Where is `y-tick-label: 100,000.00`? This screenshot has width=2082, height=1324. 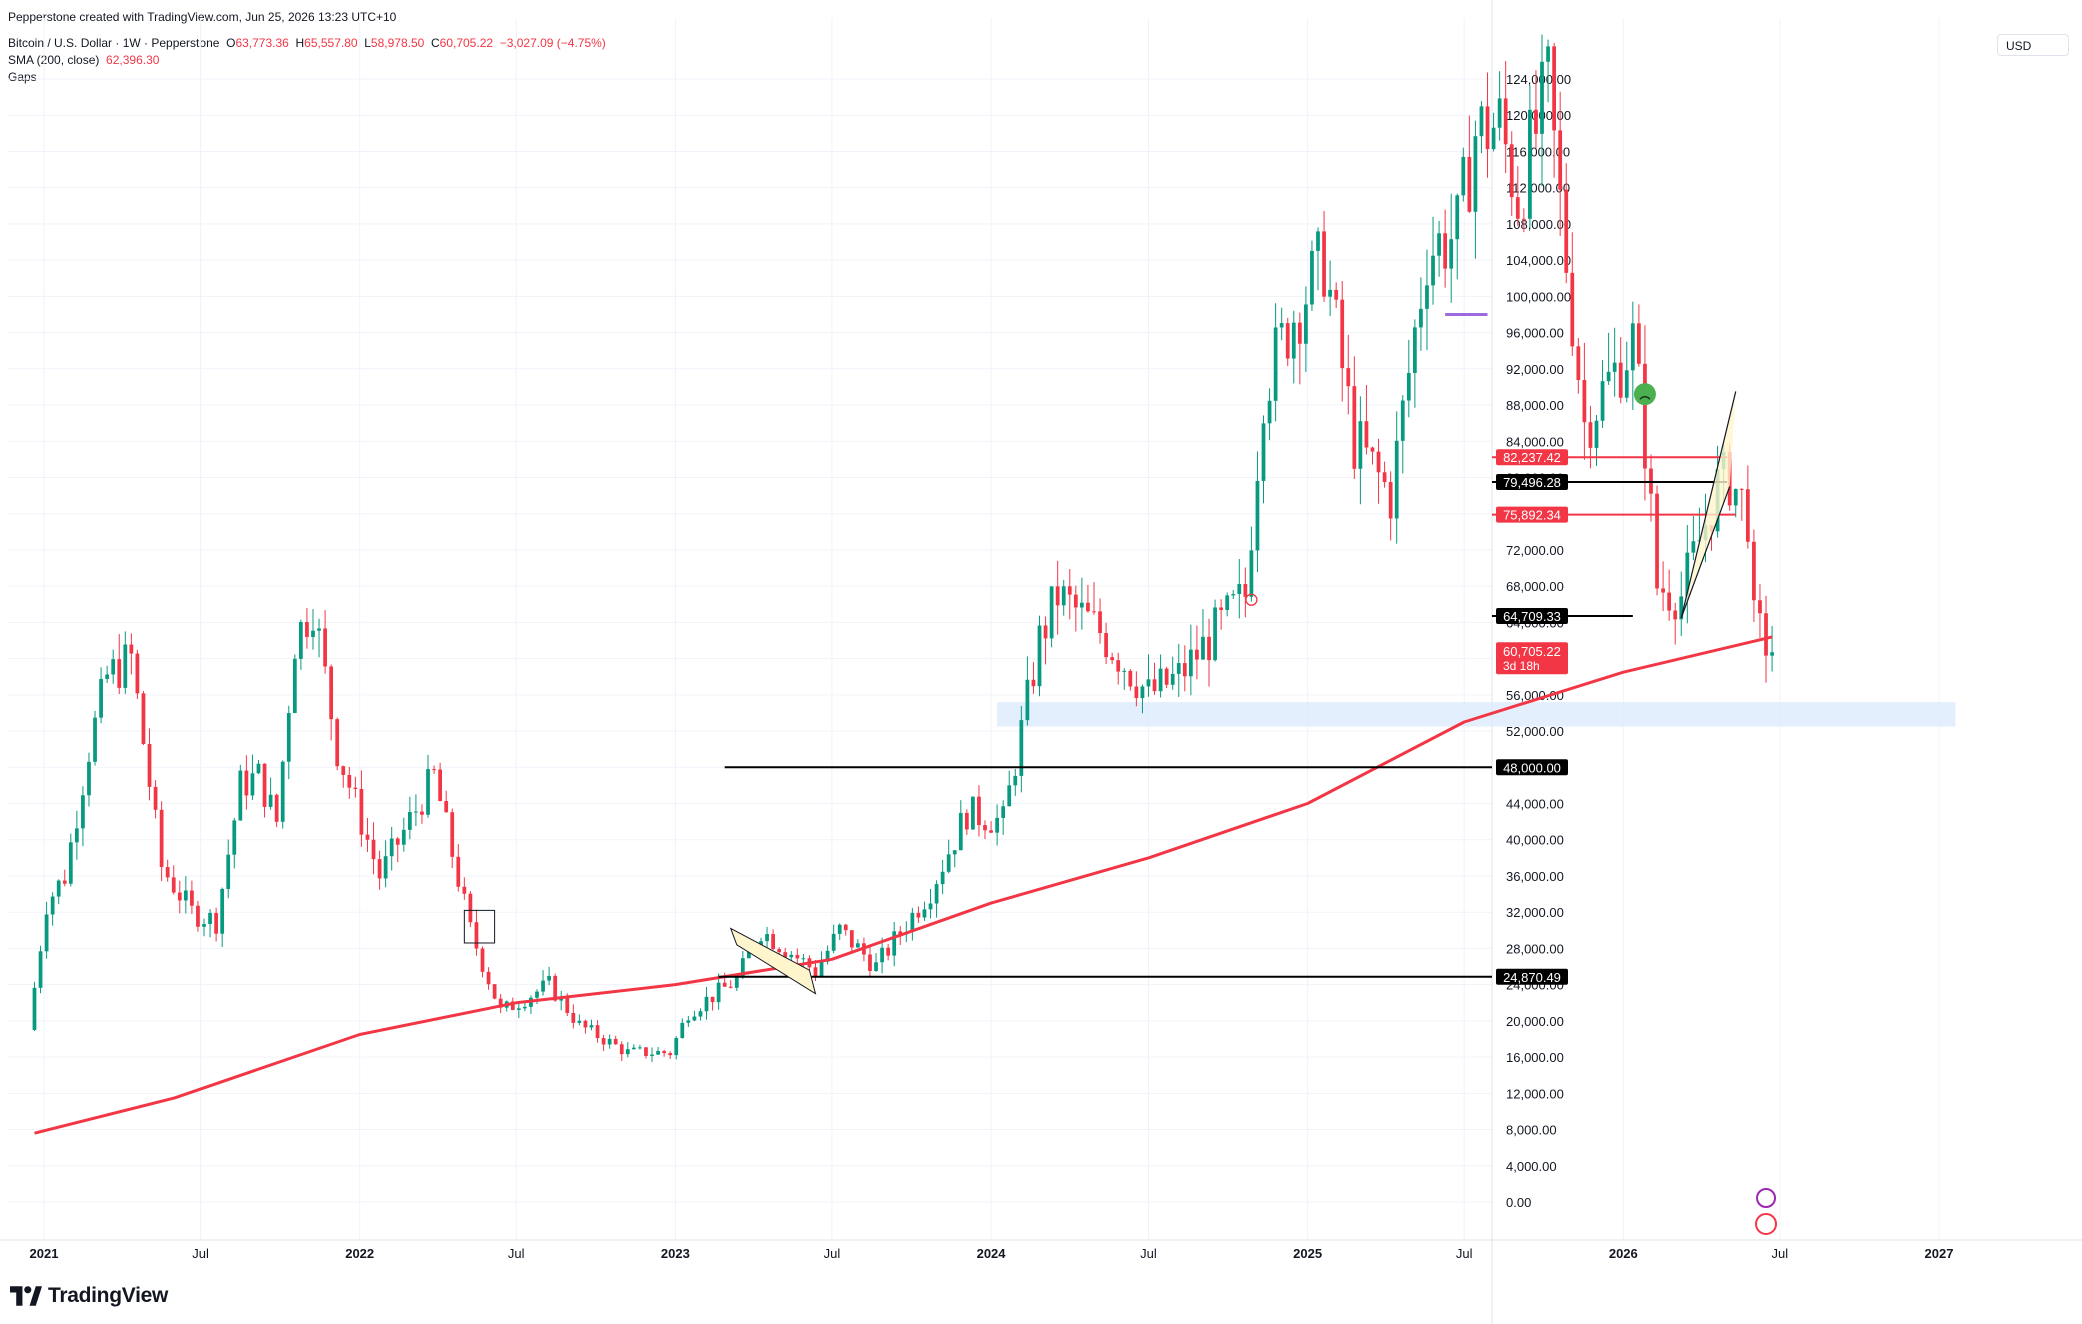 y-tick-label: 100,000.00 is located at coordinates (1538, 296).